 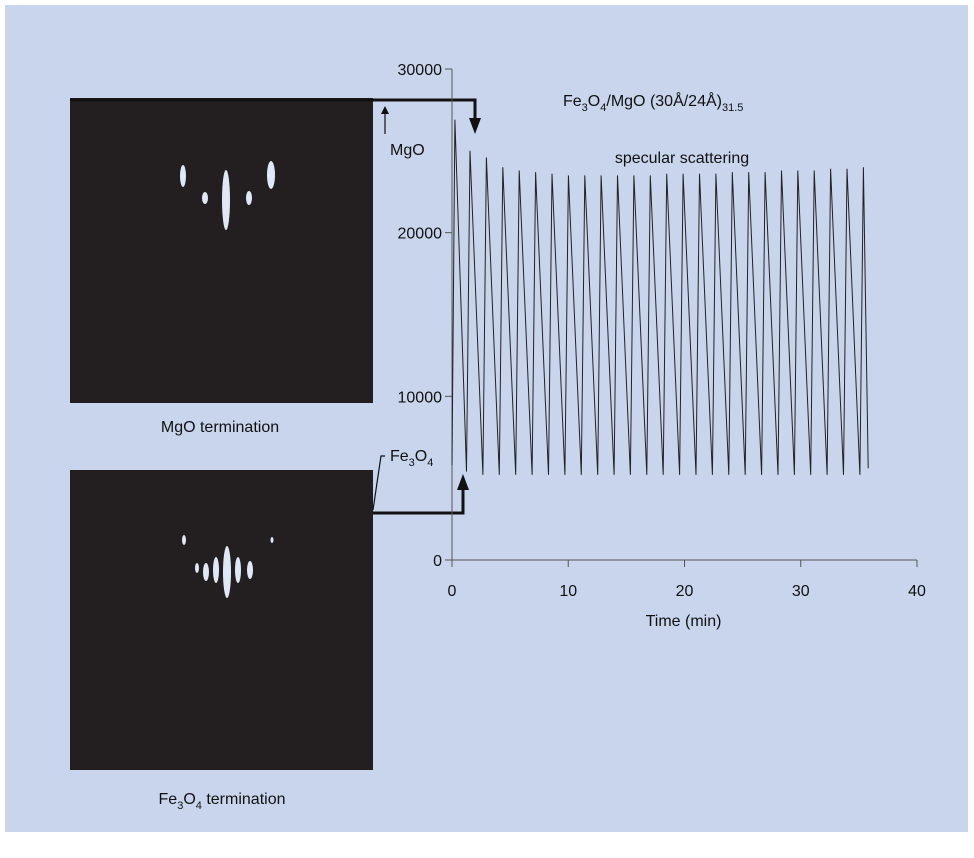 I want to click on image-caption-part: O, so click(x=189, y=799).